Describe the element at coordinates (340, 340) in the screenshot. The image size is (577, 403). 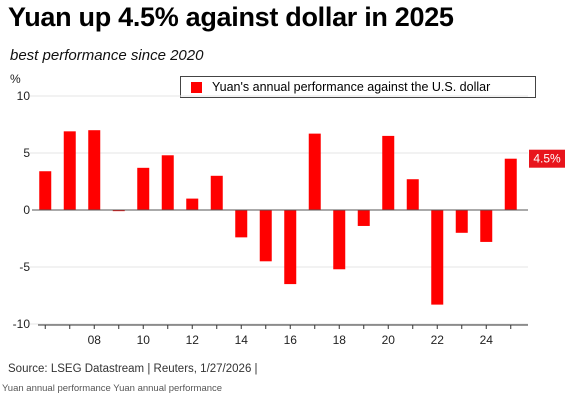
I see `x-tick-label: 18` at that location.